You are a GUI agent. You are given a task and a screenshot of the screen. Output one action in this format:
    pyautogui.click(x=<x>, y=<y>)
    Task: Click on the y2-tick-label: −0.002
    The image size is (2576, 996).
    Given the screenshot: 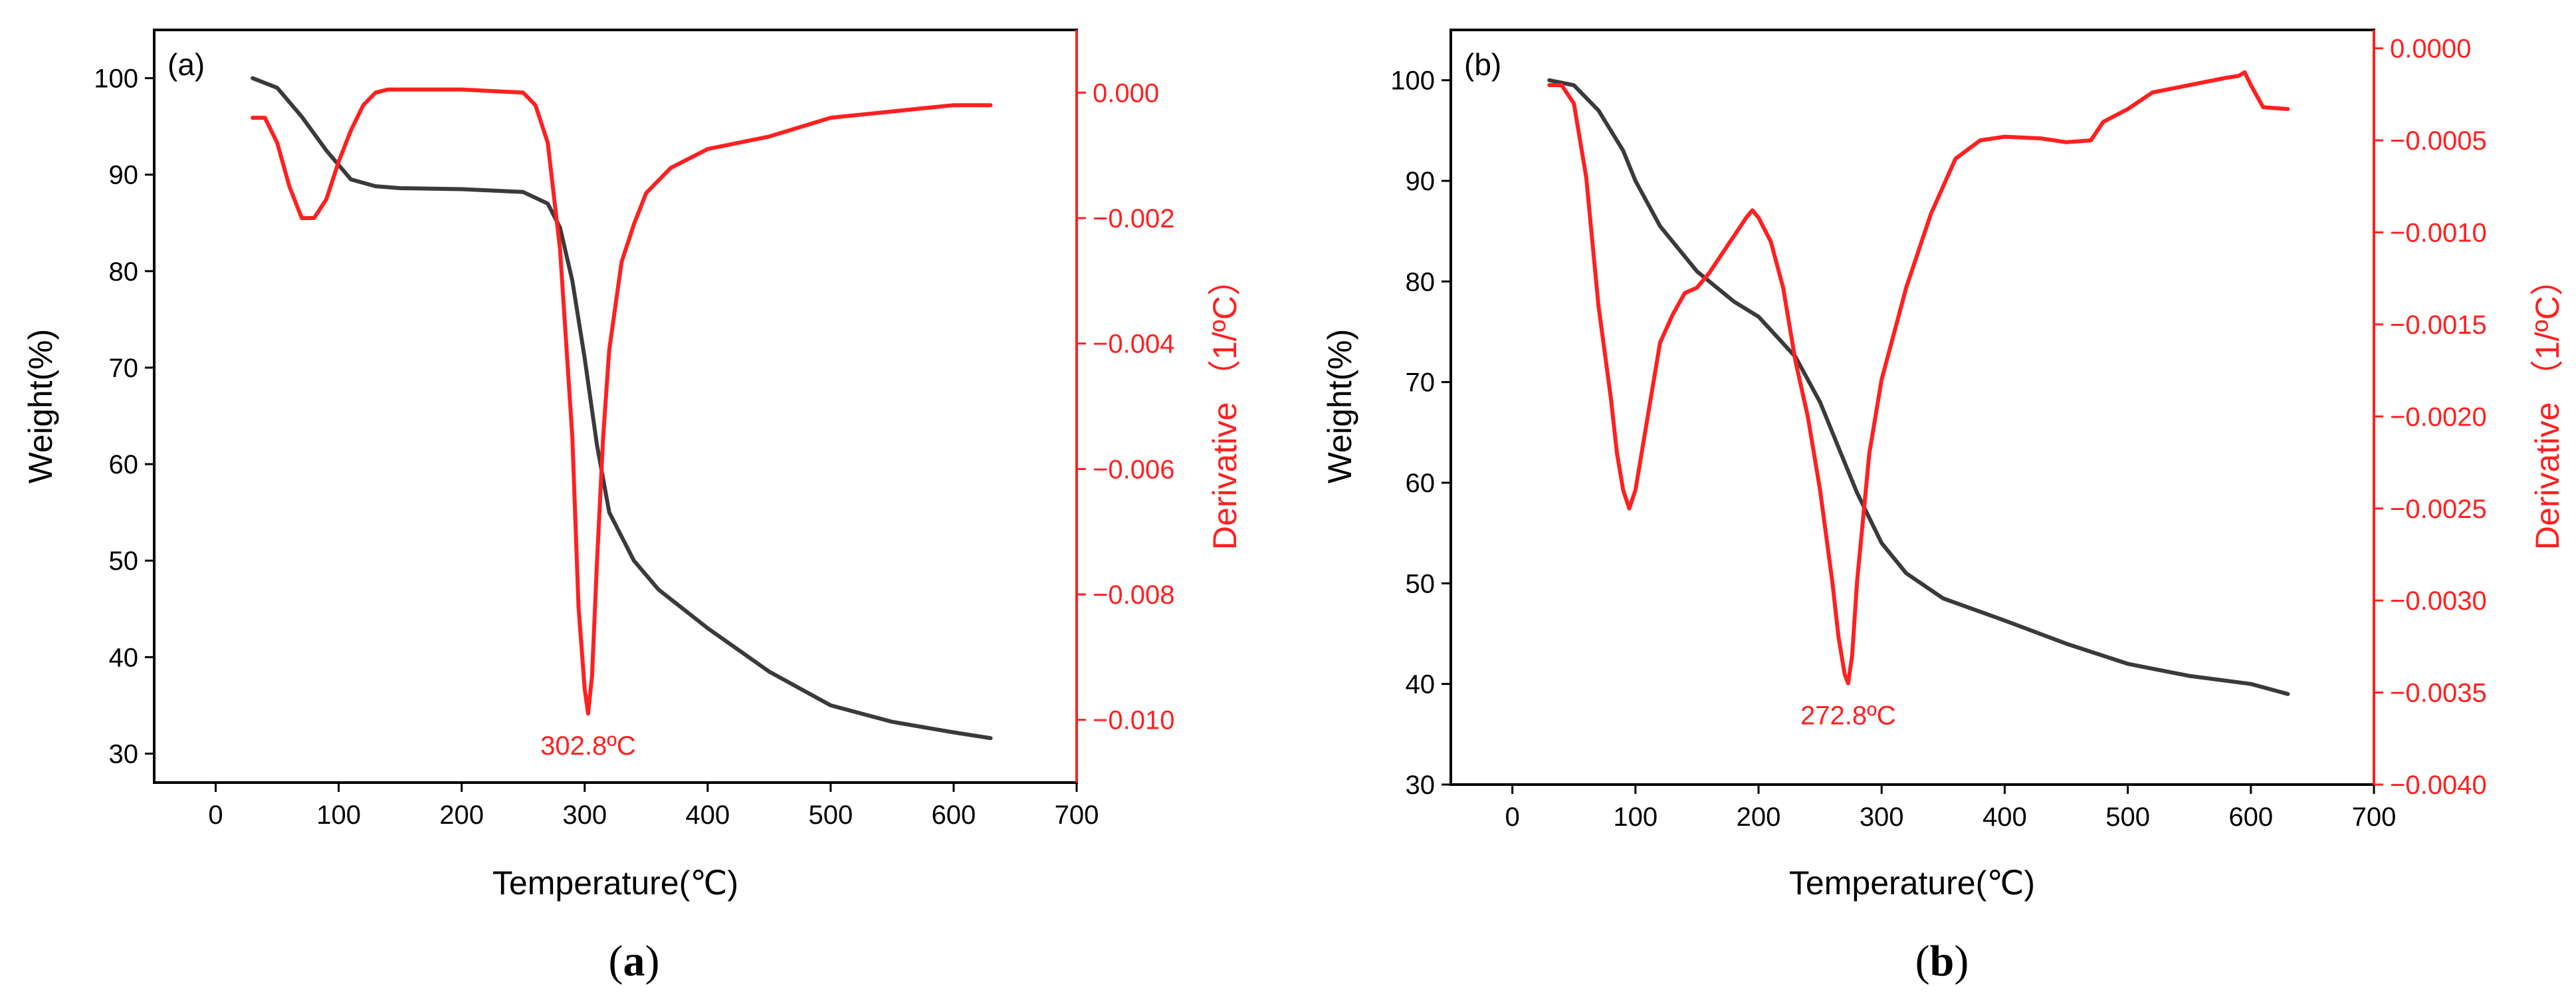 What is the action you would take?
    pyautogui.click(x=1133, y=218)
    